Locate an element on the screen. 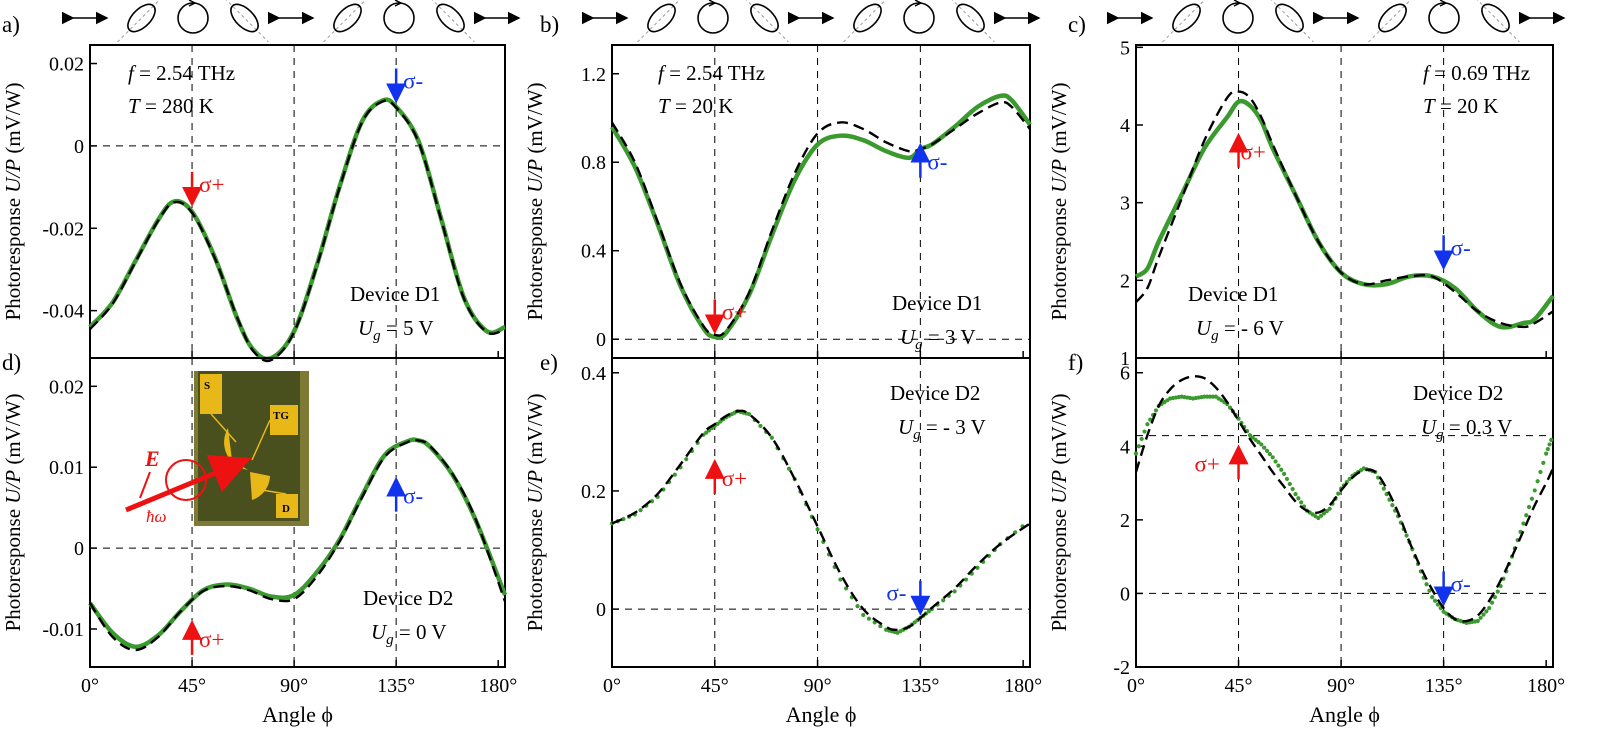  y-tick-label: 1 is located at coordinates (1125, 359).